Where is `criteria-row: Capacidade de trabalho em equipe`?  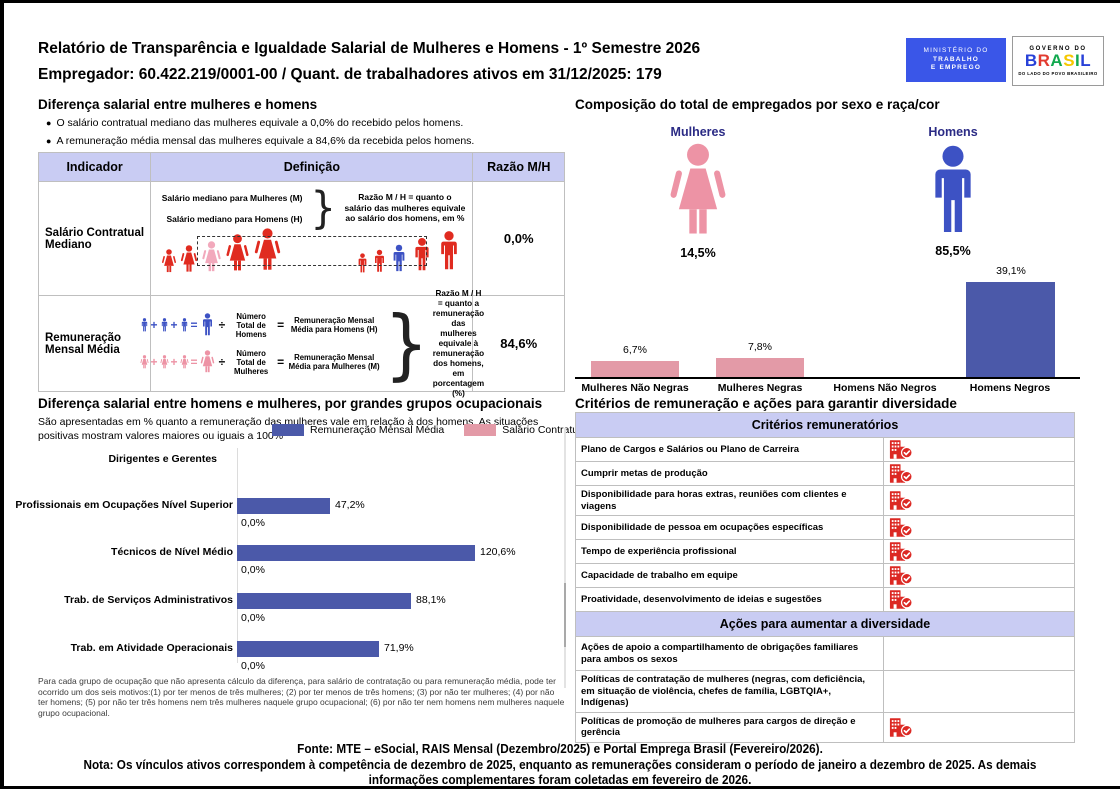
criteria-row: Capacidade de trabalho em equipe is located at coordinates (825, 575).